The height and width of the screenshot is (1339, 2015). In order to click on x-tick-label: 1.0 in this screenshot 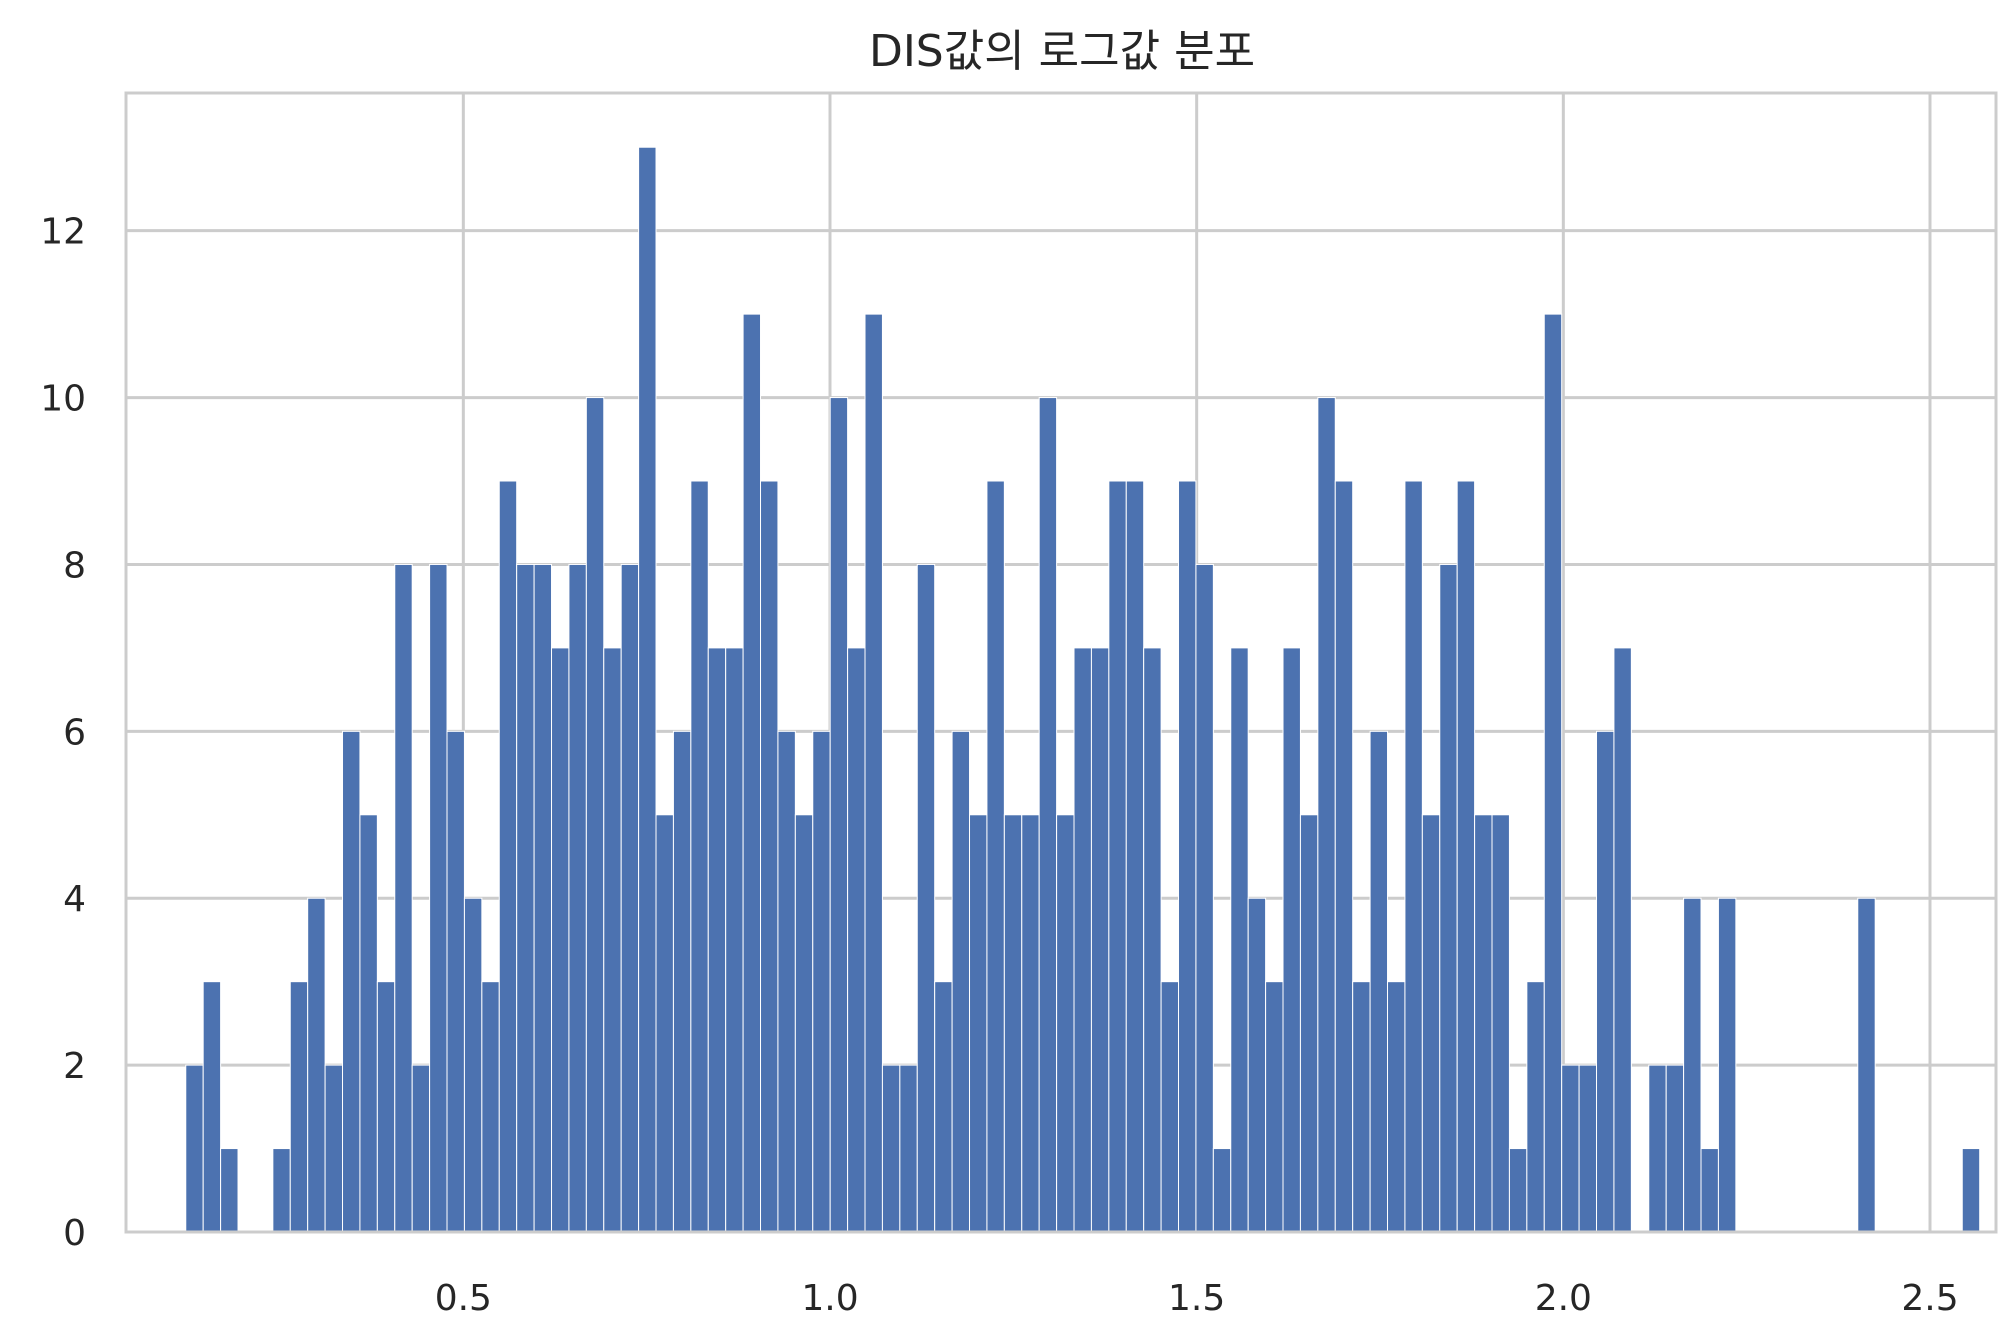, I will do `click(829, 1298)`.